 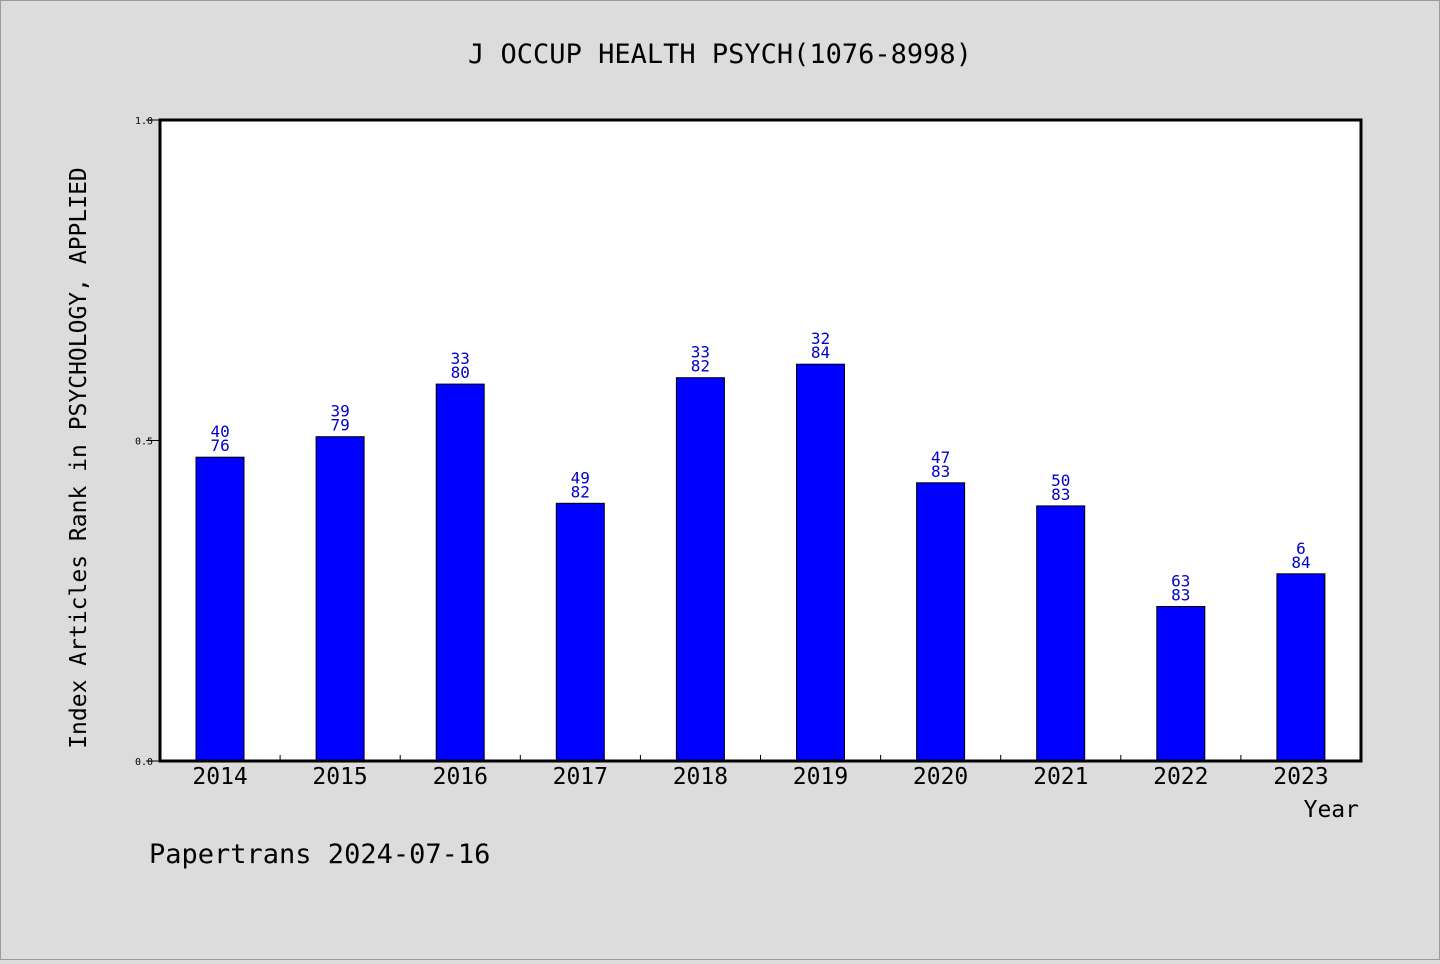 What do you see at coordinates (580, 777) in the screenshot?
I see `x-tick-label-2017: 2017` at bounding box center [580, 777].